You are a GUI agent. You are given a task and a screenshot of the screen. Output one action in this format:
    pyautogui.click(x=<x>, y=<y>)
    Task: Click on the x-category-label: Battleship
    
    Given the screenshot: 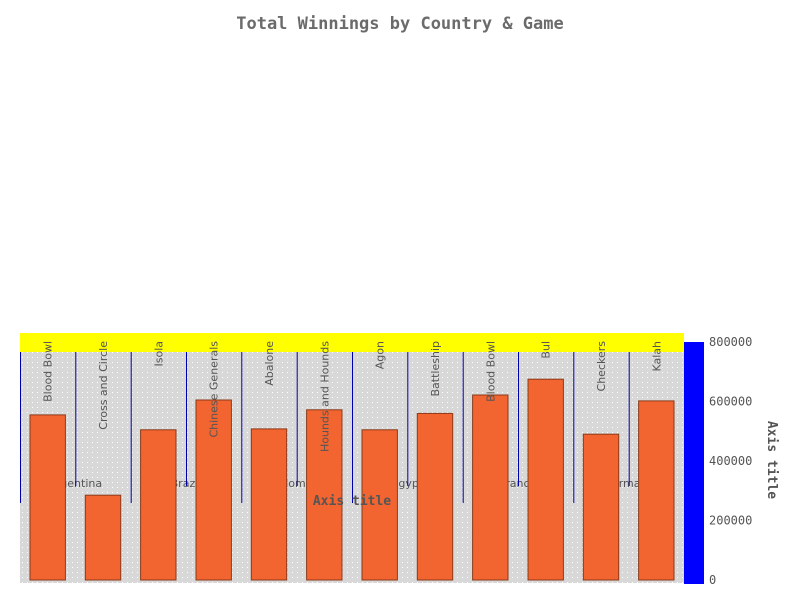 What is the action you would take?
    pyautogui.click(x=435, y=368)
    